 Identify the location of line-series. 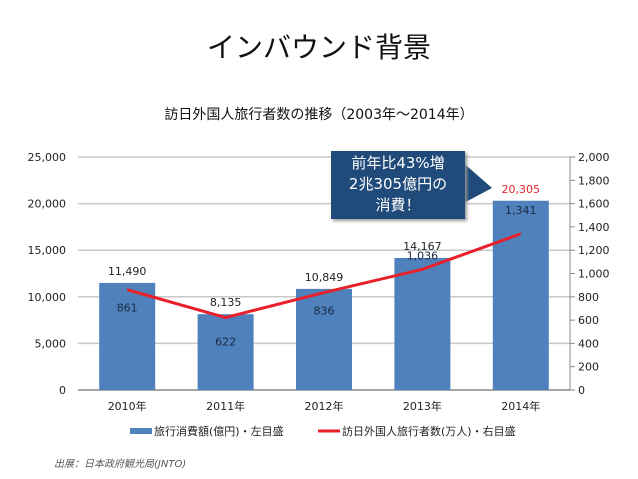
(324, 276).